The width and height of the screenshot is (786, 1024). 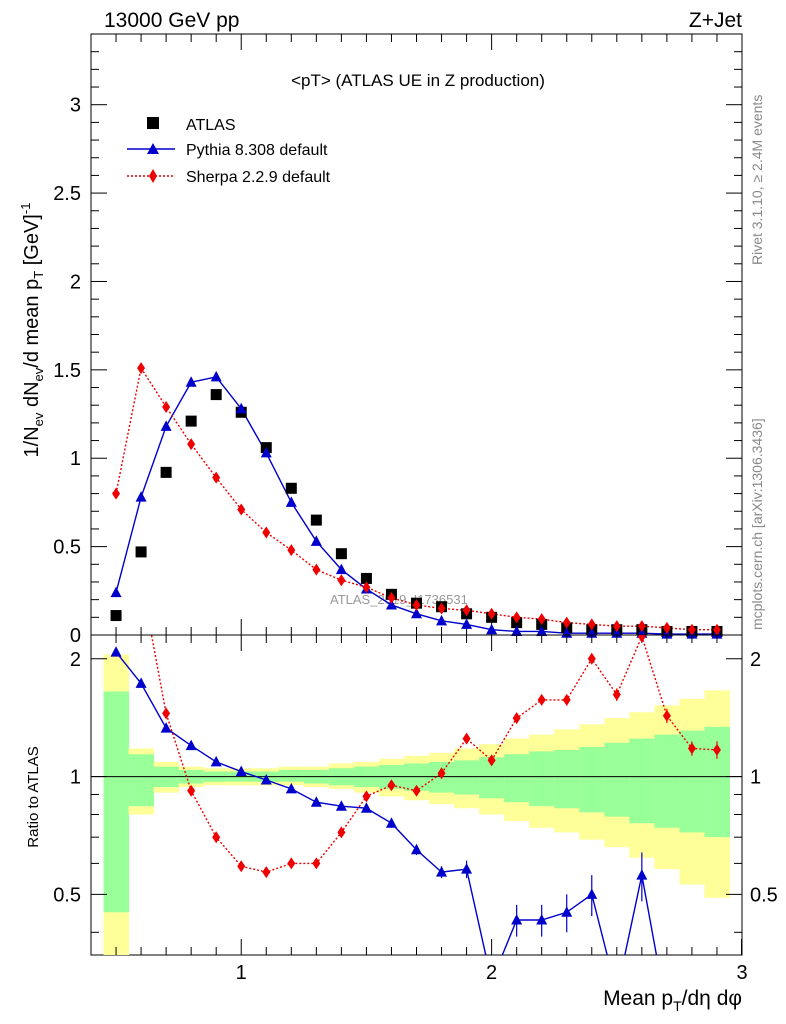 What do you see at coordinates (258, 177) in the screenshot?
I see `legend-sherpa-label: Sherpa 2.2.9 default` at bounding box center [258, 177].